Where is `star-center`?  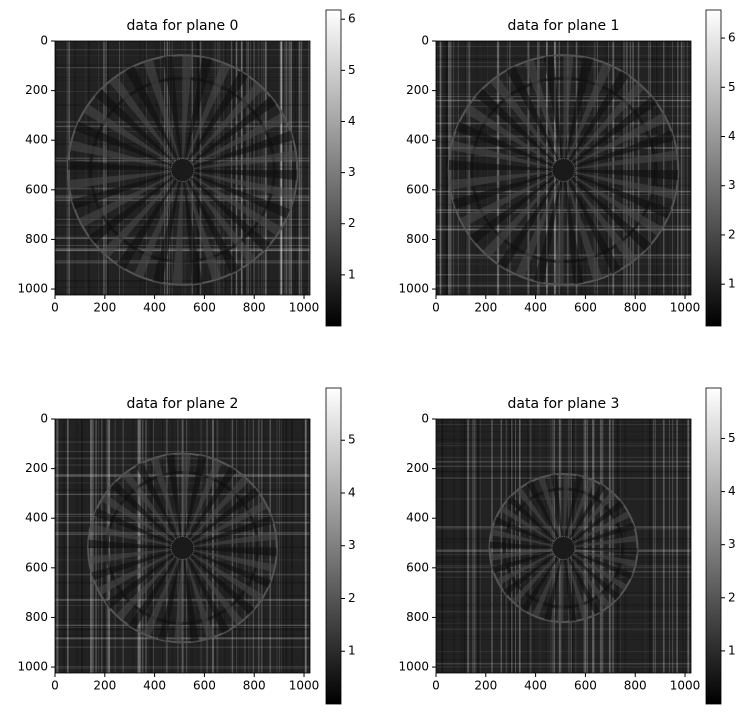 star-center is located at coordinates (563, 170).